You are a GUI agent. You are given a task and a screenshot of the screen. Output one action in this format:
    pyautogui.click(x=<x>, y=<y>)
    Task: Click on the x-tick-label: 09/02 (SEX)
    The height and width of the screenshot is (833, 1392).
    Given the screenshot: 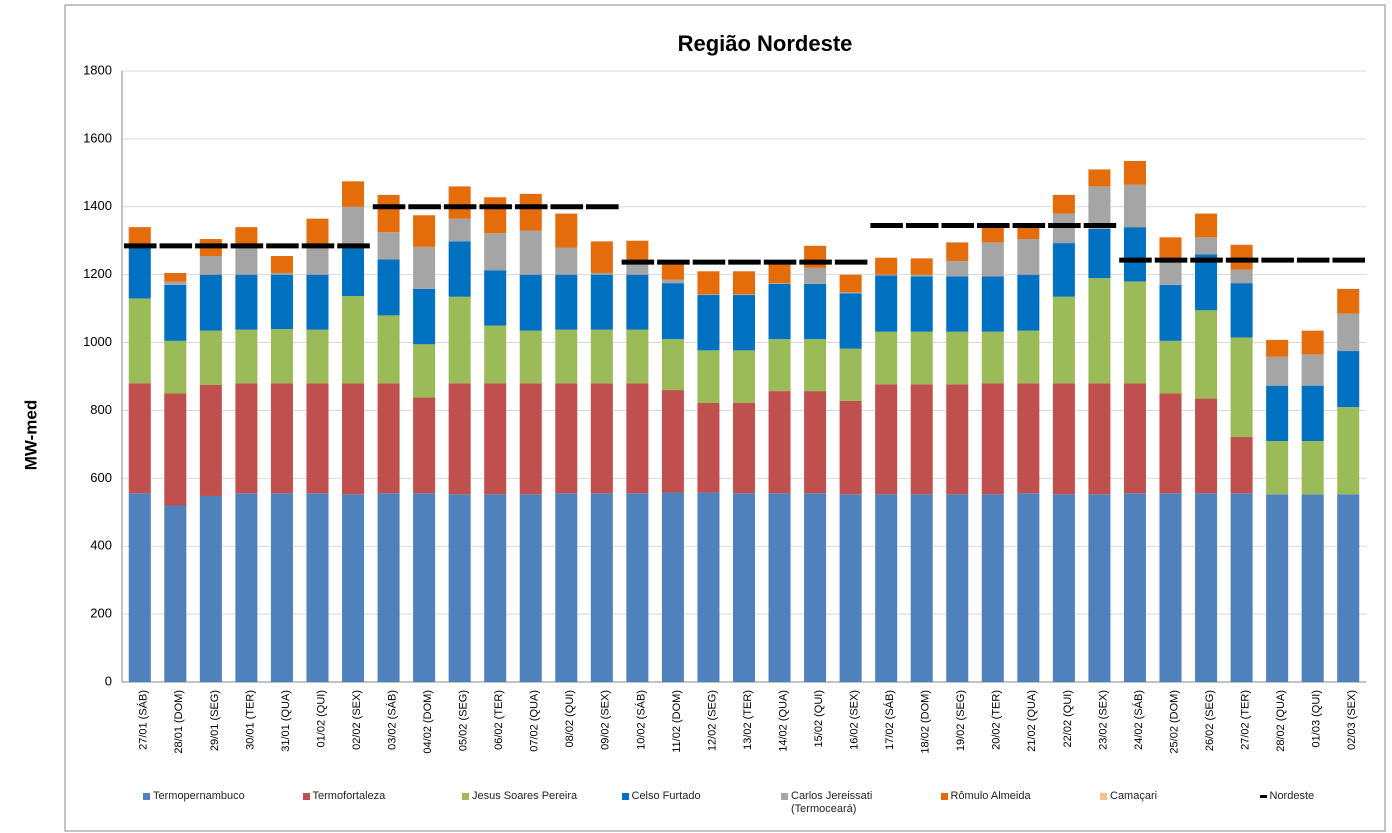 What is the action you would take?
    pyautogui.click(x=606, y=720)
    